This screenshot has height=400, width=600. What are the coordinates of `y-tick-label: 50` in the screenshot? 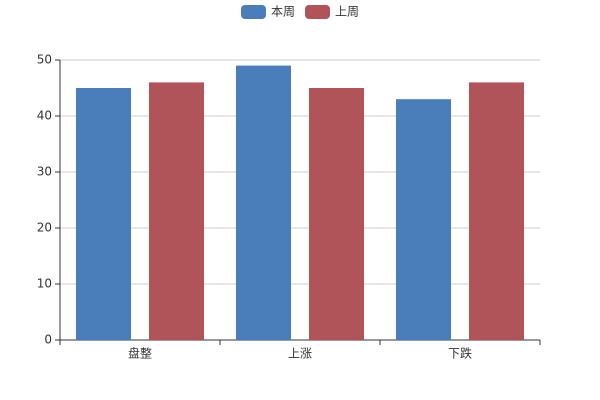 It's located at (44, 60).